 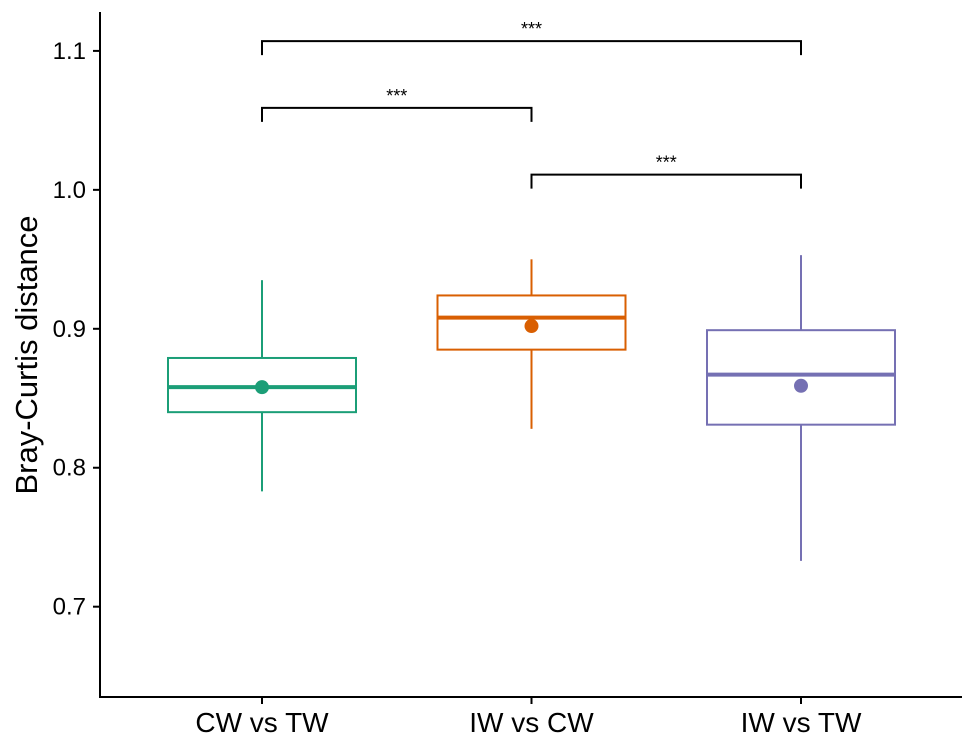 What do you see at coordinates (801, 722) in the screenshot?
I see `x-tick-label: IW vs TW` at bounding box center [801, 722].